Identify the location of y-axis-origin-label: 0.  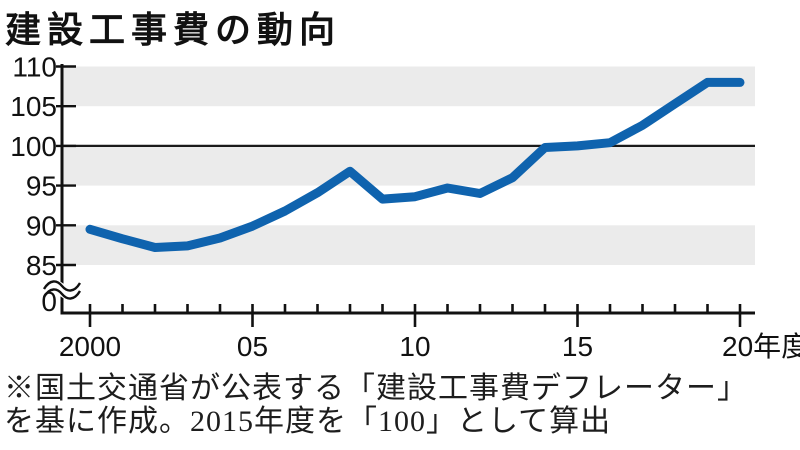
(49, 301).